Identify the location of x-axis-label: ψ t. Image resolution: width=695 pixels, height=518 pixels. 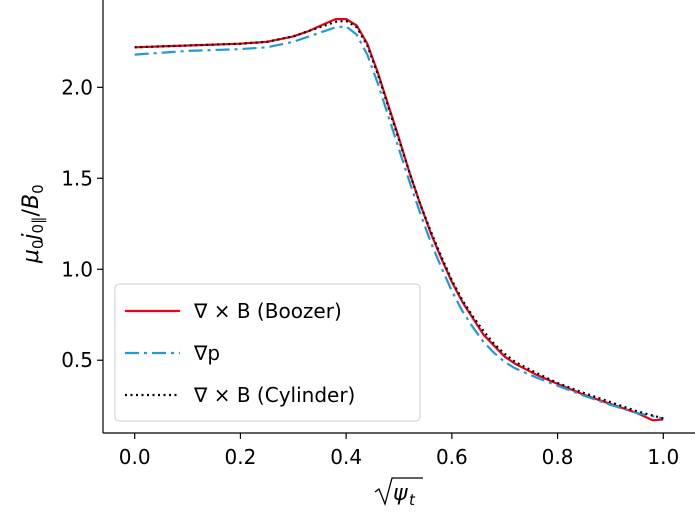
(398, 493).